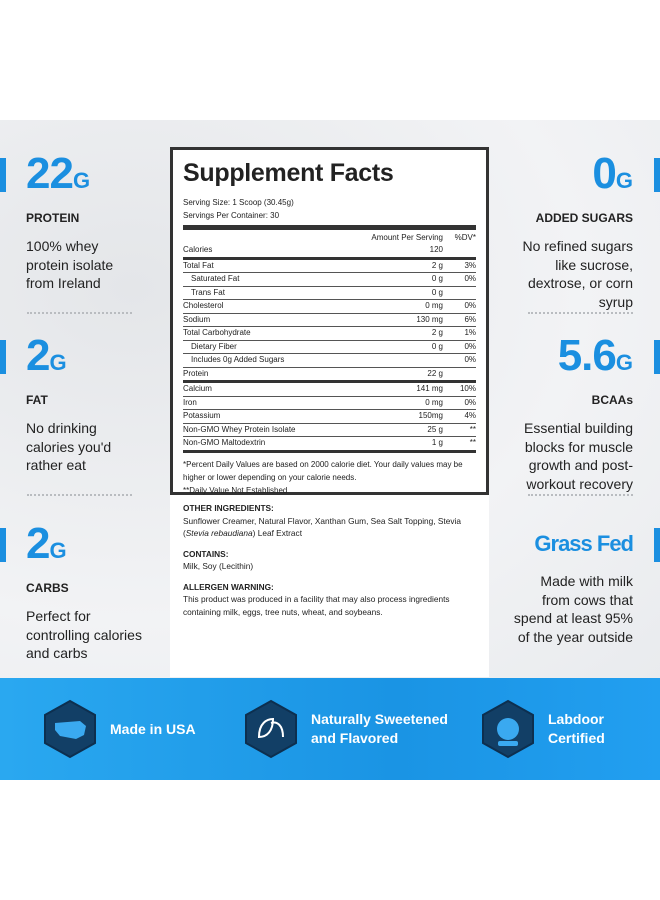  What do you see at coordinates (329, 416) in the screenshot?
I see `facts-row: Potassium 150mg 4%` at bounding box center [329, 416].